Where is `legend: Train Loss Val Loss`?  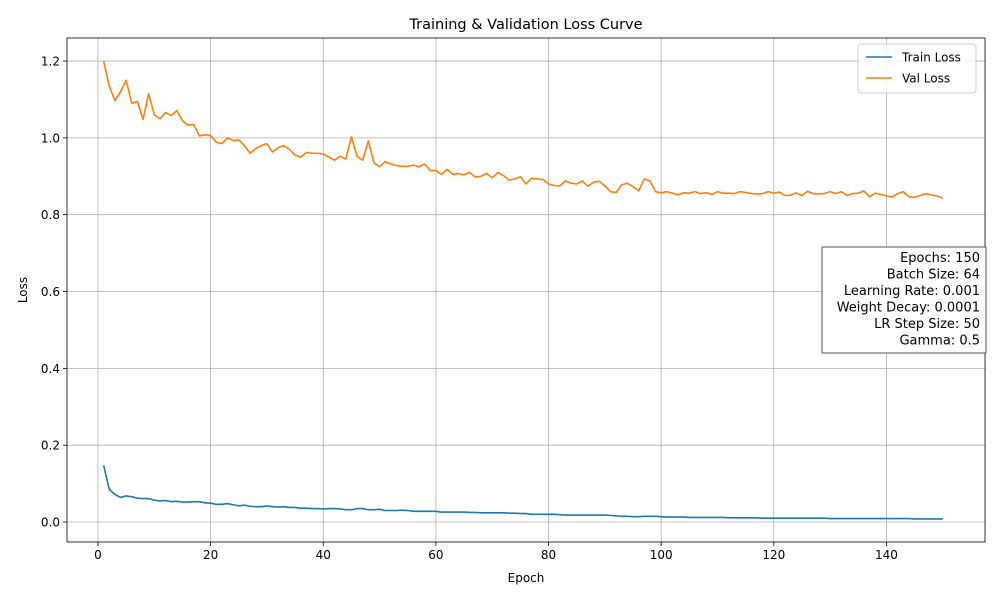
legend: Train Loss Val Loss is located at coordinates (917, 68).